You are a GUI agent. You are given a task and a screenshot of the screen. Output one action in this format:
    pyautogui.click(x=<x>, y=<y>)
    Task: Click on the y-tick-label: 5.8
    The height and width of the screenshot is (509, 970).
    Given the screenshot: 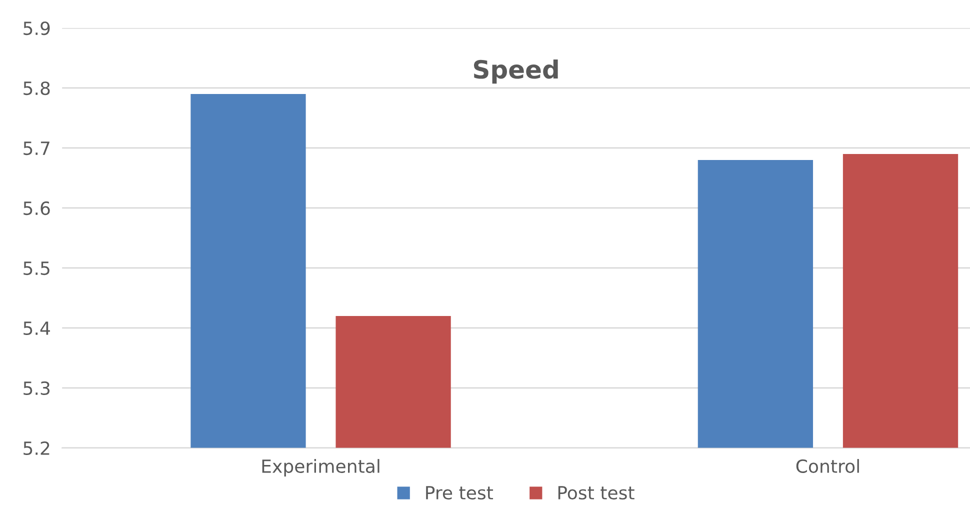 What is the action you would take?
    pyautogui.click(x=37, y=88)
    